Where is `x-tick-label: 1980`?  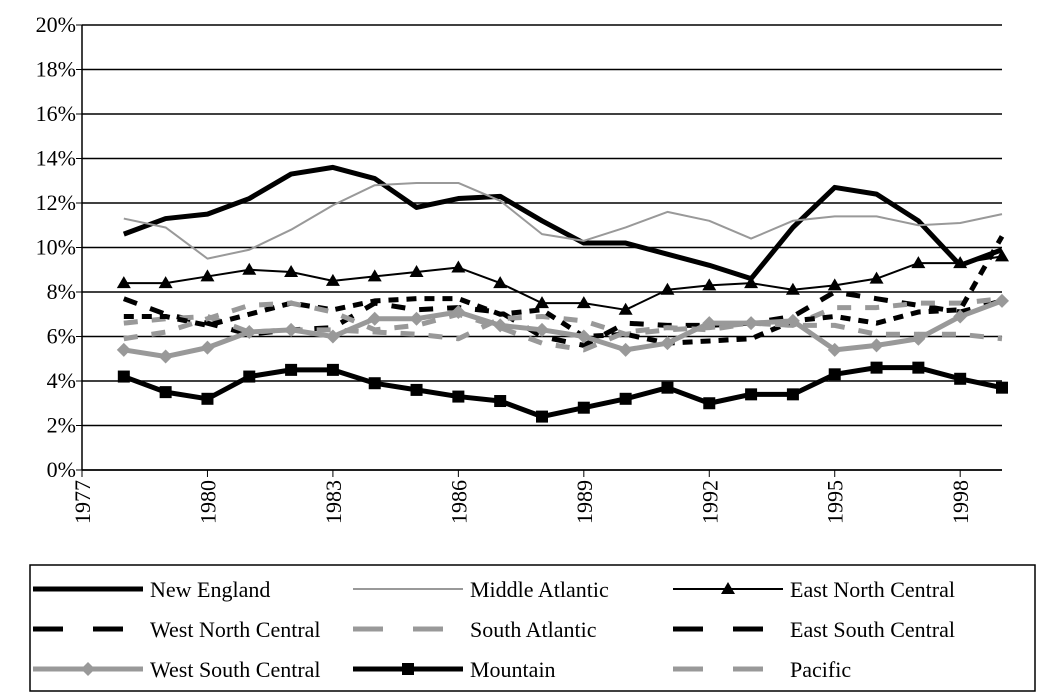
x-tick-label: 1980 is located at coordinates (207, 502).